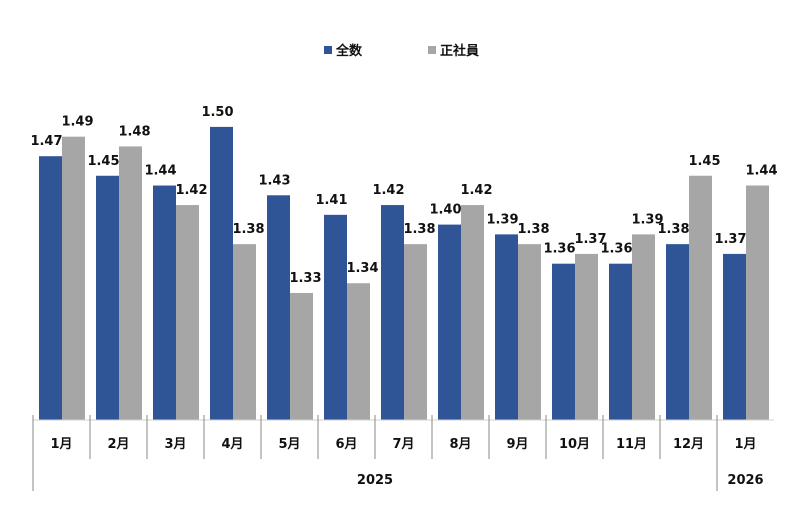  I want to click on legend-swatch-regular, so click(432, 50).